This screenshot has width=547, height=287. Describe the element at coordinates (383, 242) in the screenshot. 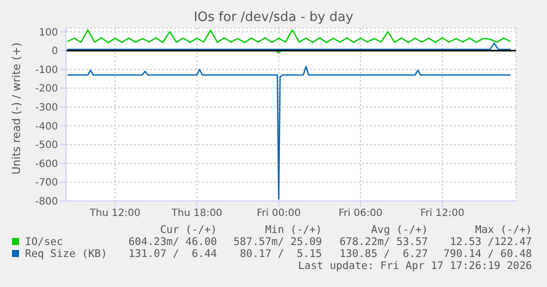

I see `text: 678.22m/ 53.57` at that location.